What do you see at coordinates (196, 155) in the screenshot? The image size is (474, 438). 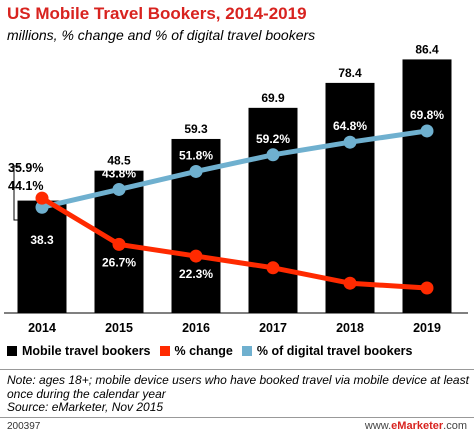 I see `label-digital-2016: 51.8%` at bounding box center [196, 155].